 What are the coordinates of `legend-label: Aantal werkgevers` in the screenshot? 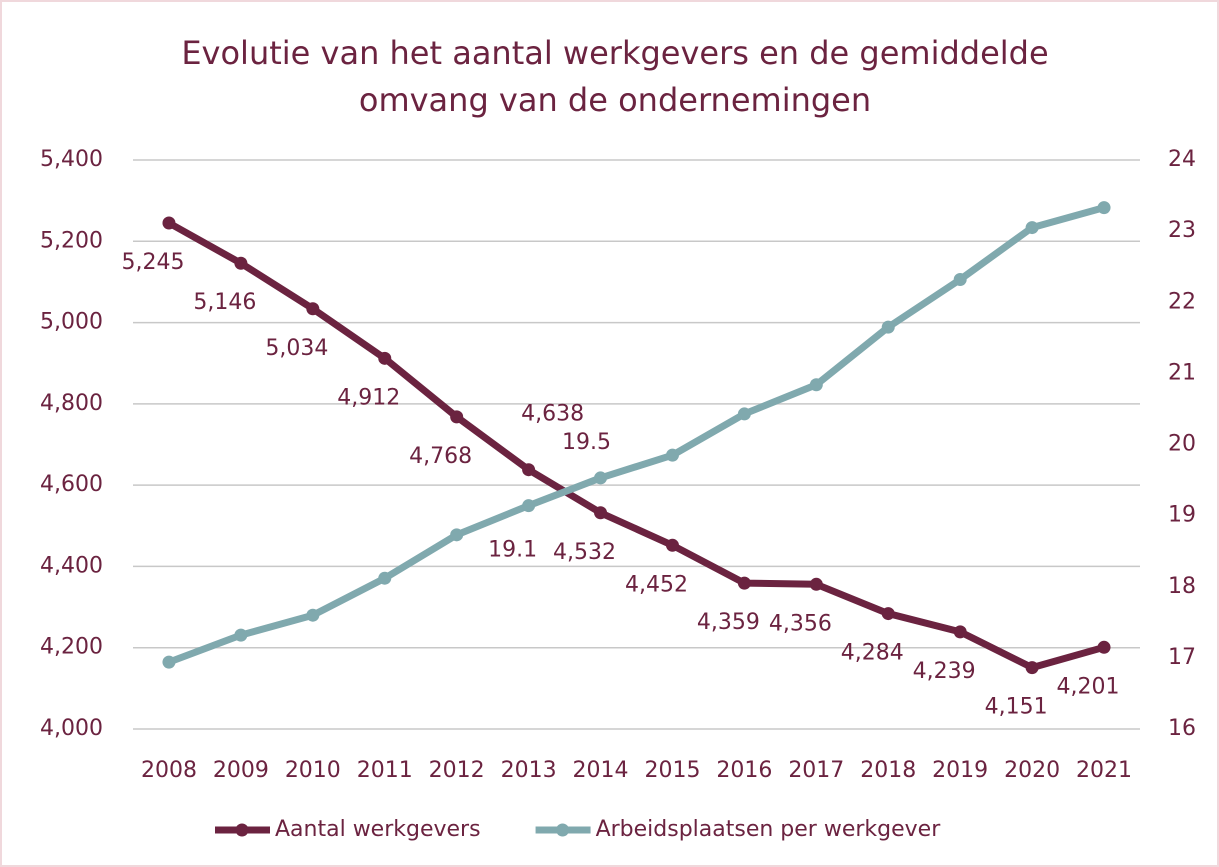 It's located at (378, 829).